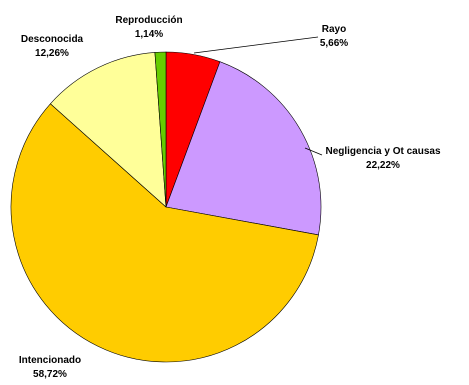 The width and height of the screenshot is (469, 385). What do you see at coordinates (108, 130) in the screenshot?
I see `pie-slice-desconocida` at bounding box center [108, 130].